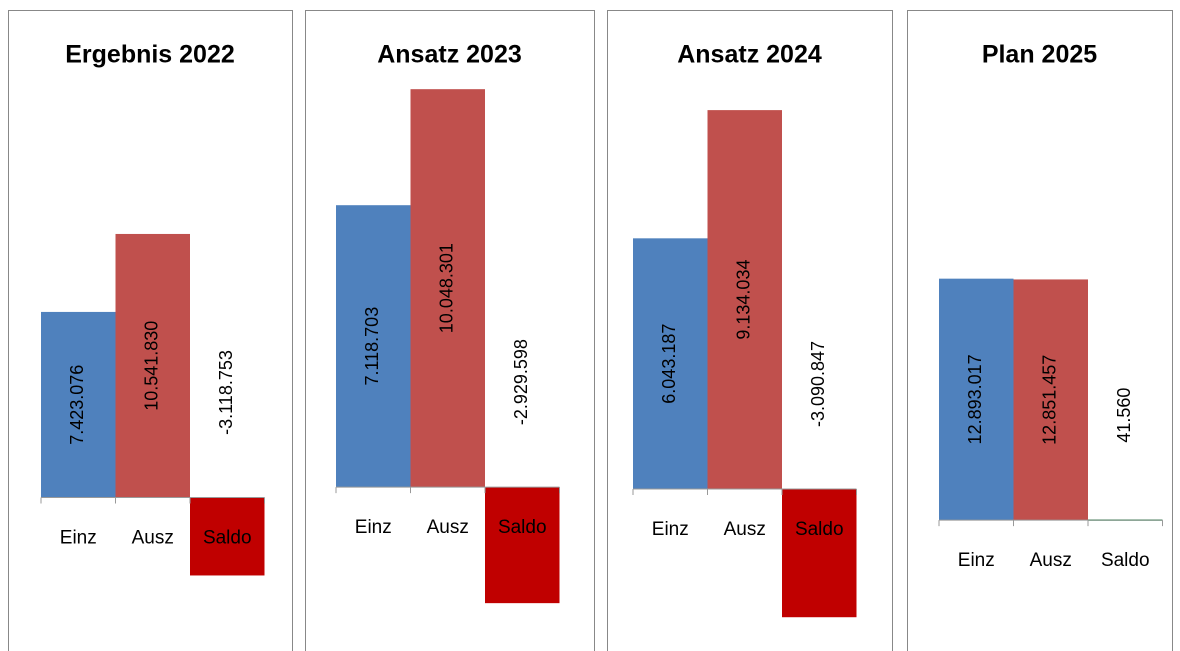 Image resolution: width=1180 pixels, height=651 pixels. What do you see at coordinates (150, 55) in the screenshot?
I see `chart-title: Ergebnis 2022` at bounding box center [150, 55].